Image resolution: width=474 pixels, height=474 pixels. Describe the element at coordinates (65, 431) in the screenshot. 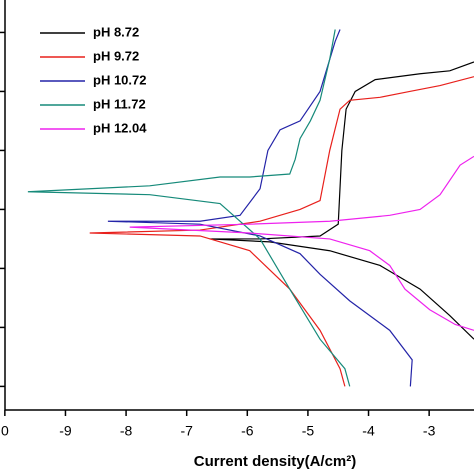

I see `x-tick-label: -9` at that location.